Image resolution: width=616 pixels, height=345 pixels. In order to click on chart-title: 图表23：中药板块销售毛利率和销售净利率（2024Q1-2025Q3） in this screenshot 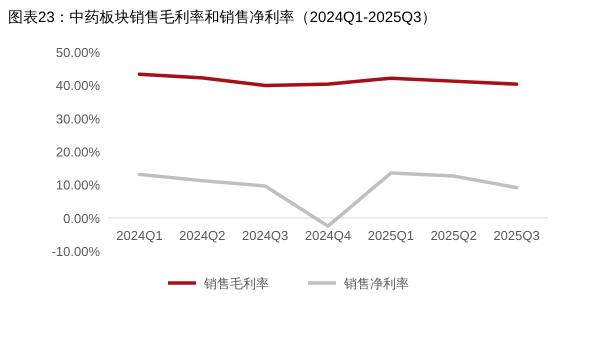, I will do `click(222, 17)`.